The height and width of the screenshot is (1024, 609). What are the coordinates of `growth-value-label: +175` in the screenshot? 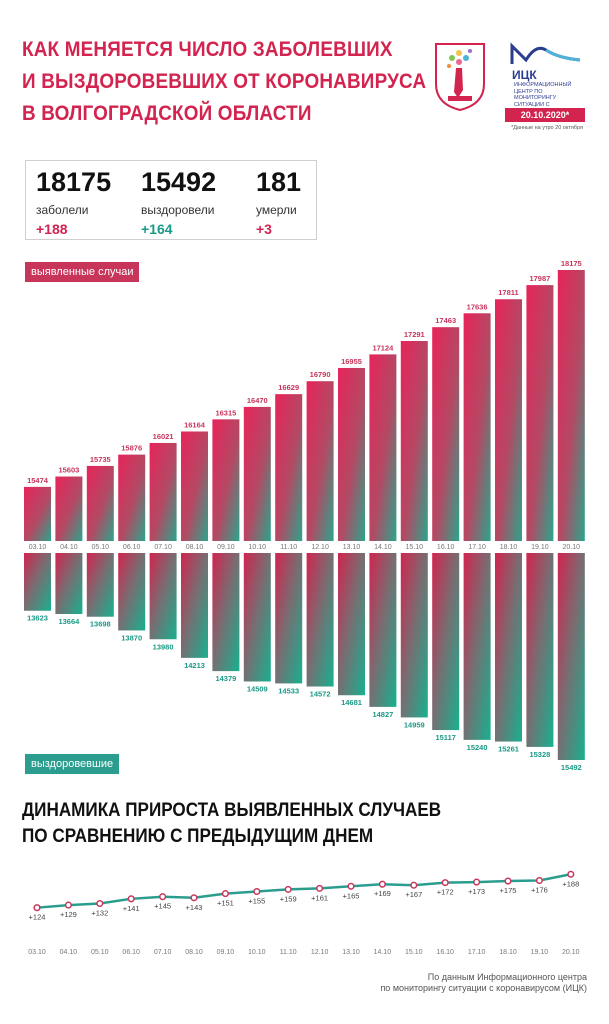 It's located at (508, 890).